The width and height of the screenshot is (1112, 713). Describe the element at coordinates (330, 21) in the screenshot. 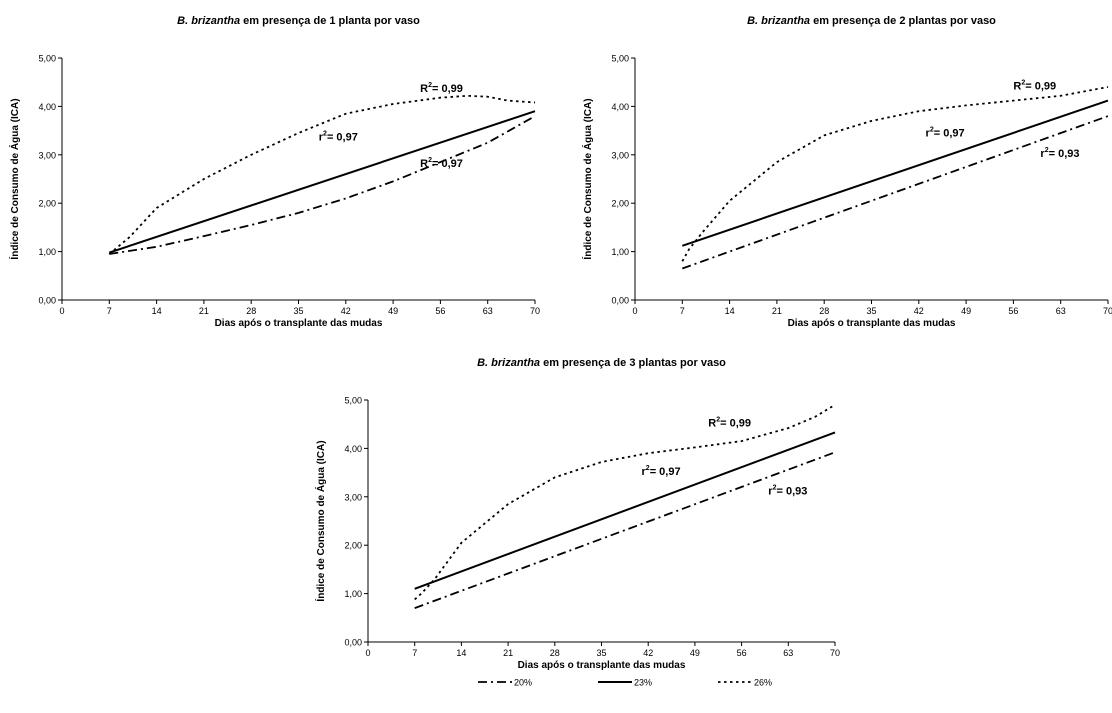

I see `chart-title-text: em presença de 1 planta por vaso` at that location.